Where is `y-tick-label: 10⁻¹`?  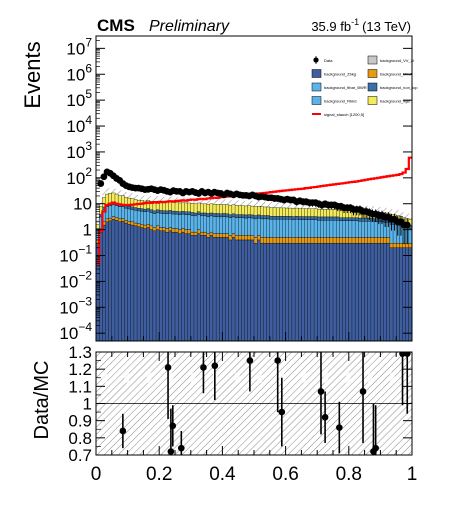 y-tick-label: 10⁻¹ is located at coordinates (75, 254).